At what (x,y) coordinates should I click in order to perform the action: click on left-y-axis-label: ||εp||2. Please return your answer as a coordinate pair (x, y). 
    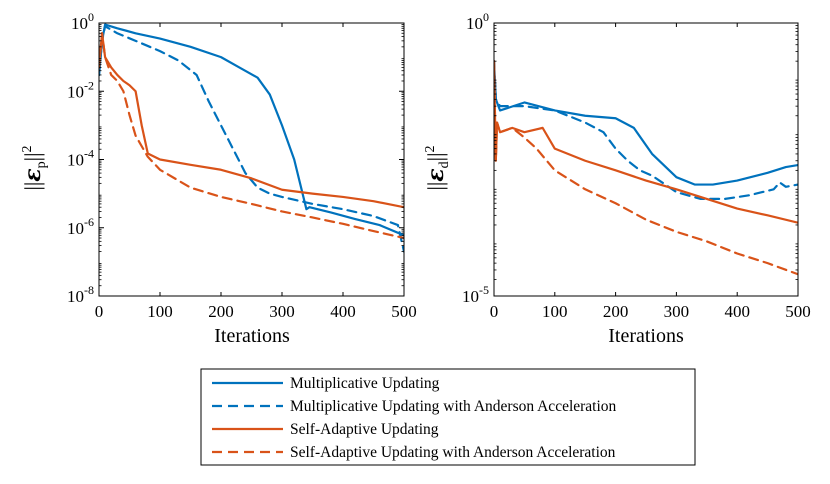
    Looking at the image, I should click on (34, 168).